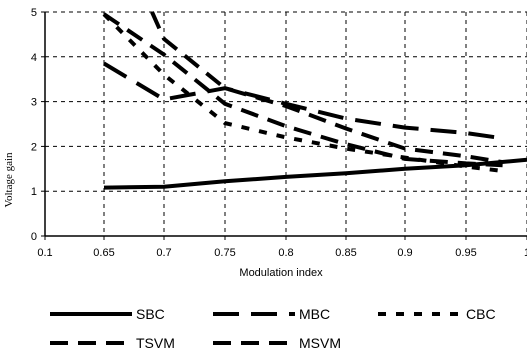 The width and height of the screenshot is (527, 356). I want to click on x-tick-label: 0.85, so click(345, 253).